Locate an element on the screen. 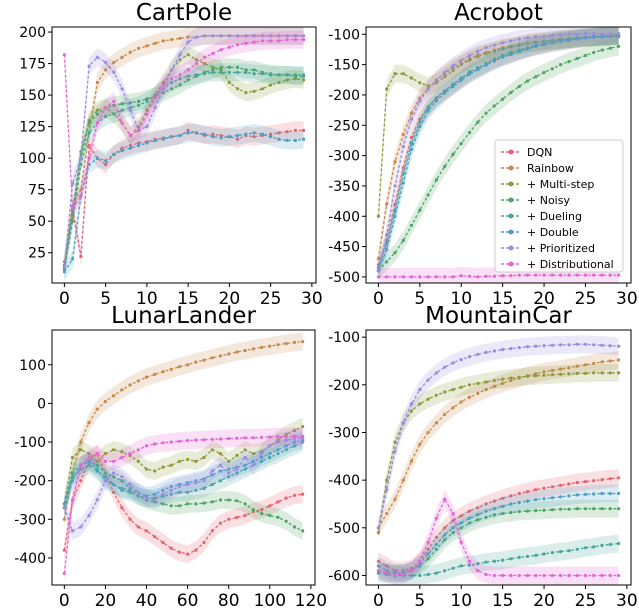 Image resolution: width=639 pixels, height=614 pixels. y-tick-label: 150 is located at coordinates (32, 96).